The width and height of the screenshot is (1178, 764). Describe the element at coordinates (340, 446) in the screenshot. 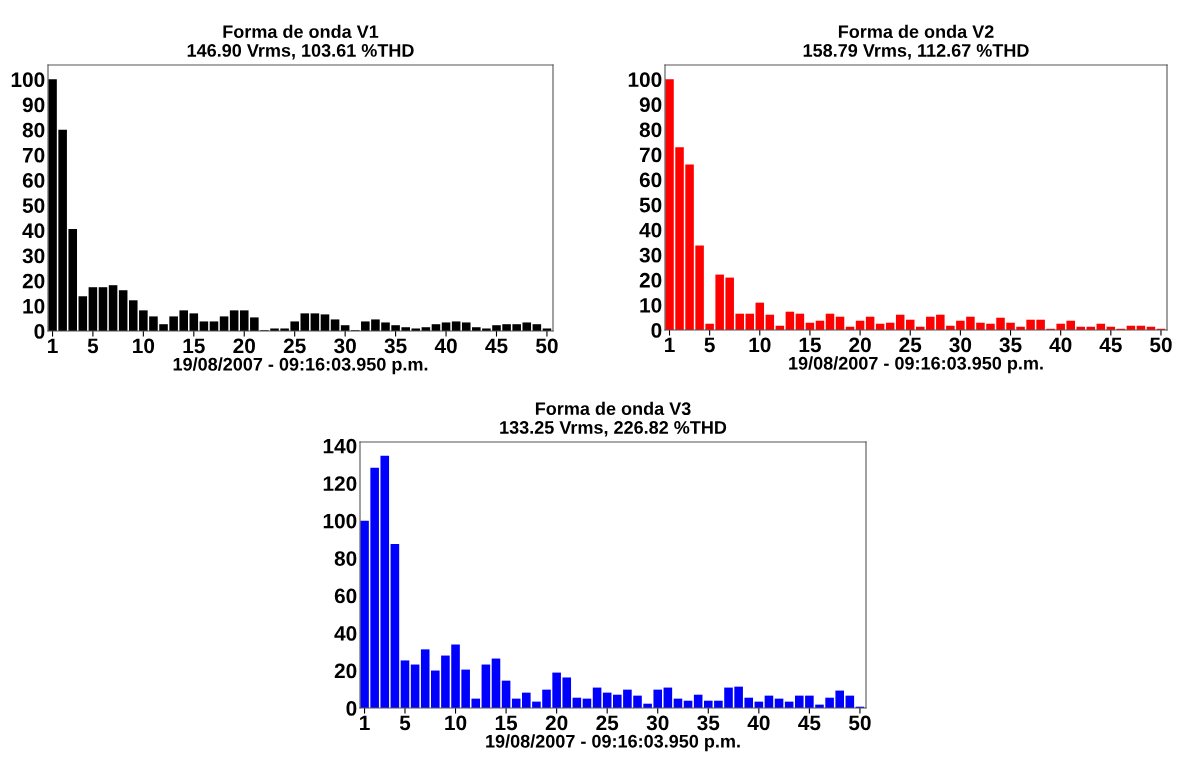

I see `y-tick-label: 140` at that location.